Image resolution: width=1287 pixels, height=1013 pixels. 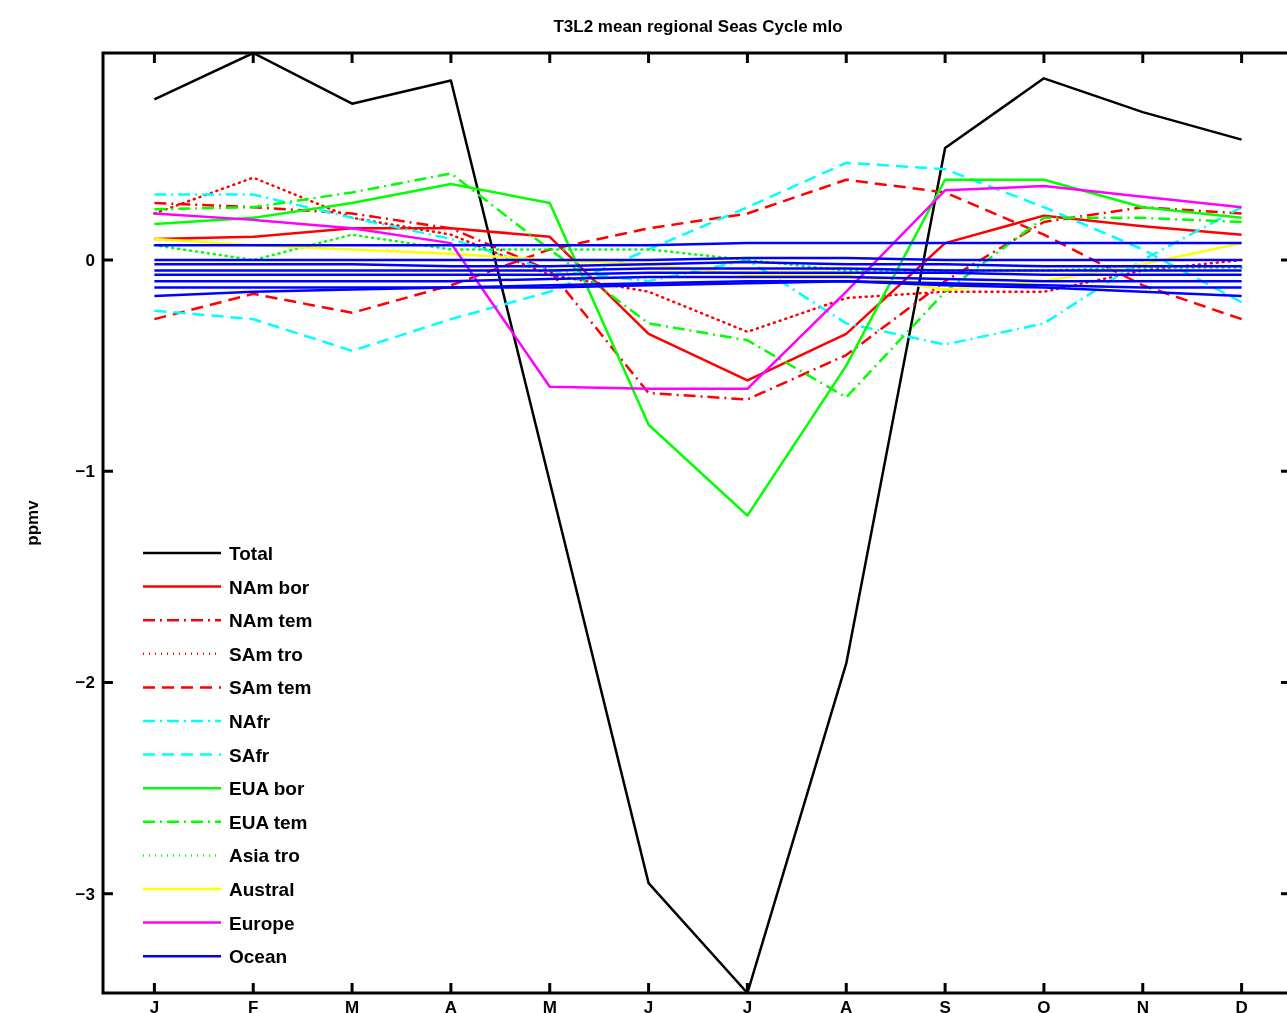 I want to click on legend-label: EUA bor, so click(x=267, y=789).